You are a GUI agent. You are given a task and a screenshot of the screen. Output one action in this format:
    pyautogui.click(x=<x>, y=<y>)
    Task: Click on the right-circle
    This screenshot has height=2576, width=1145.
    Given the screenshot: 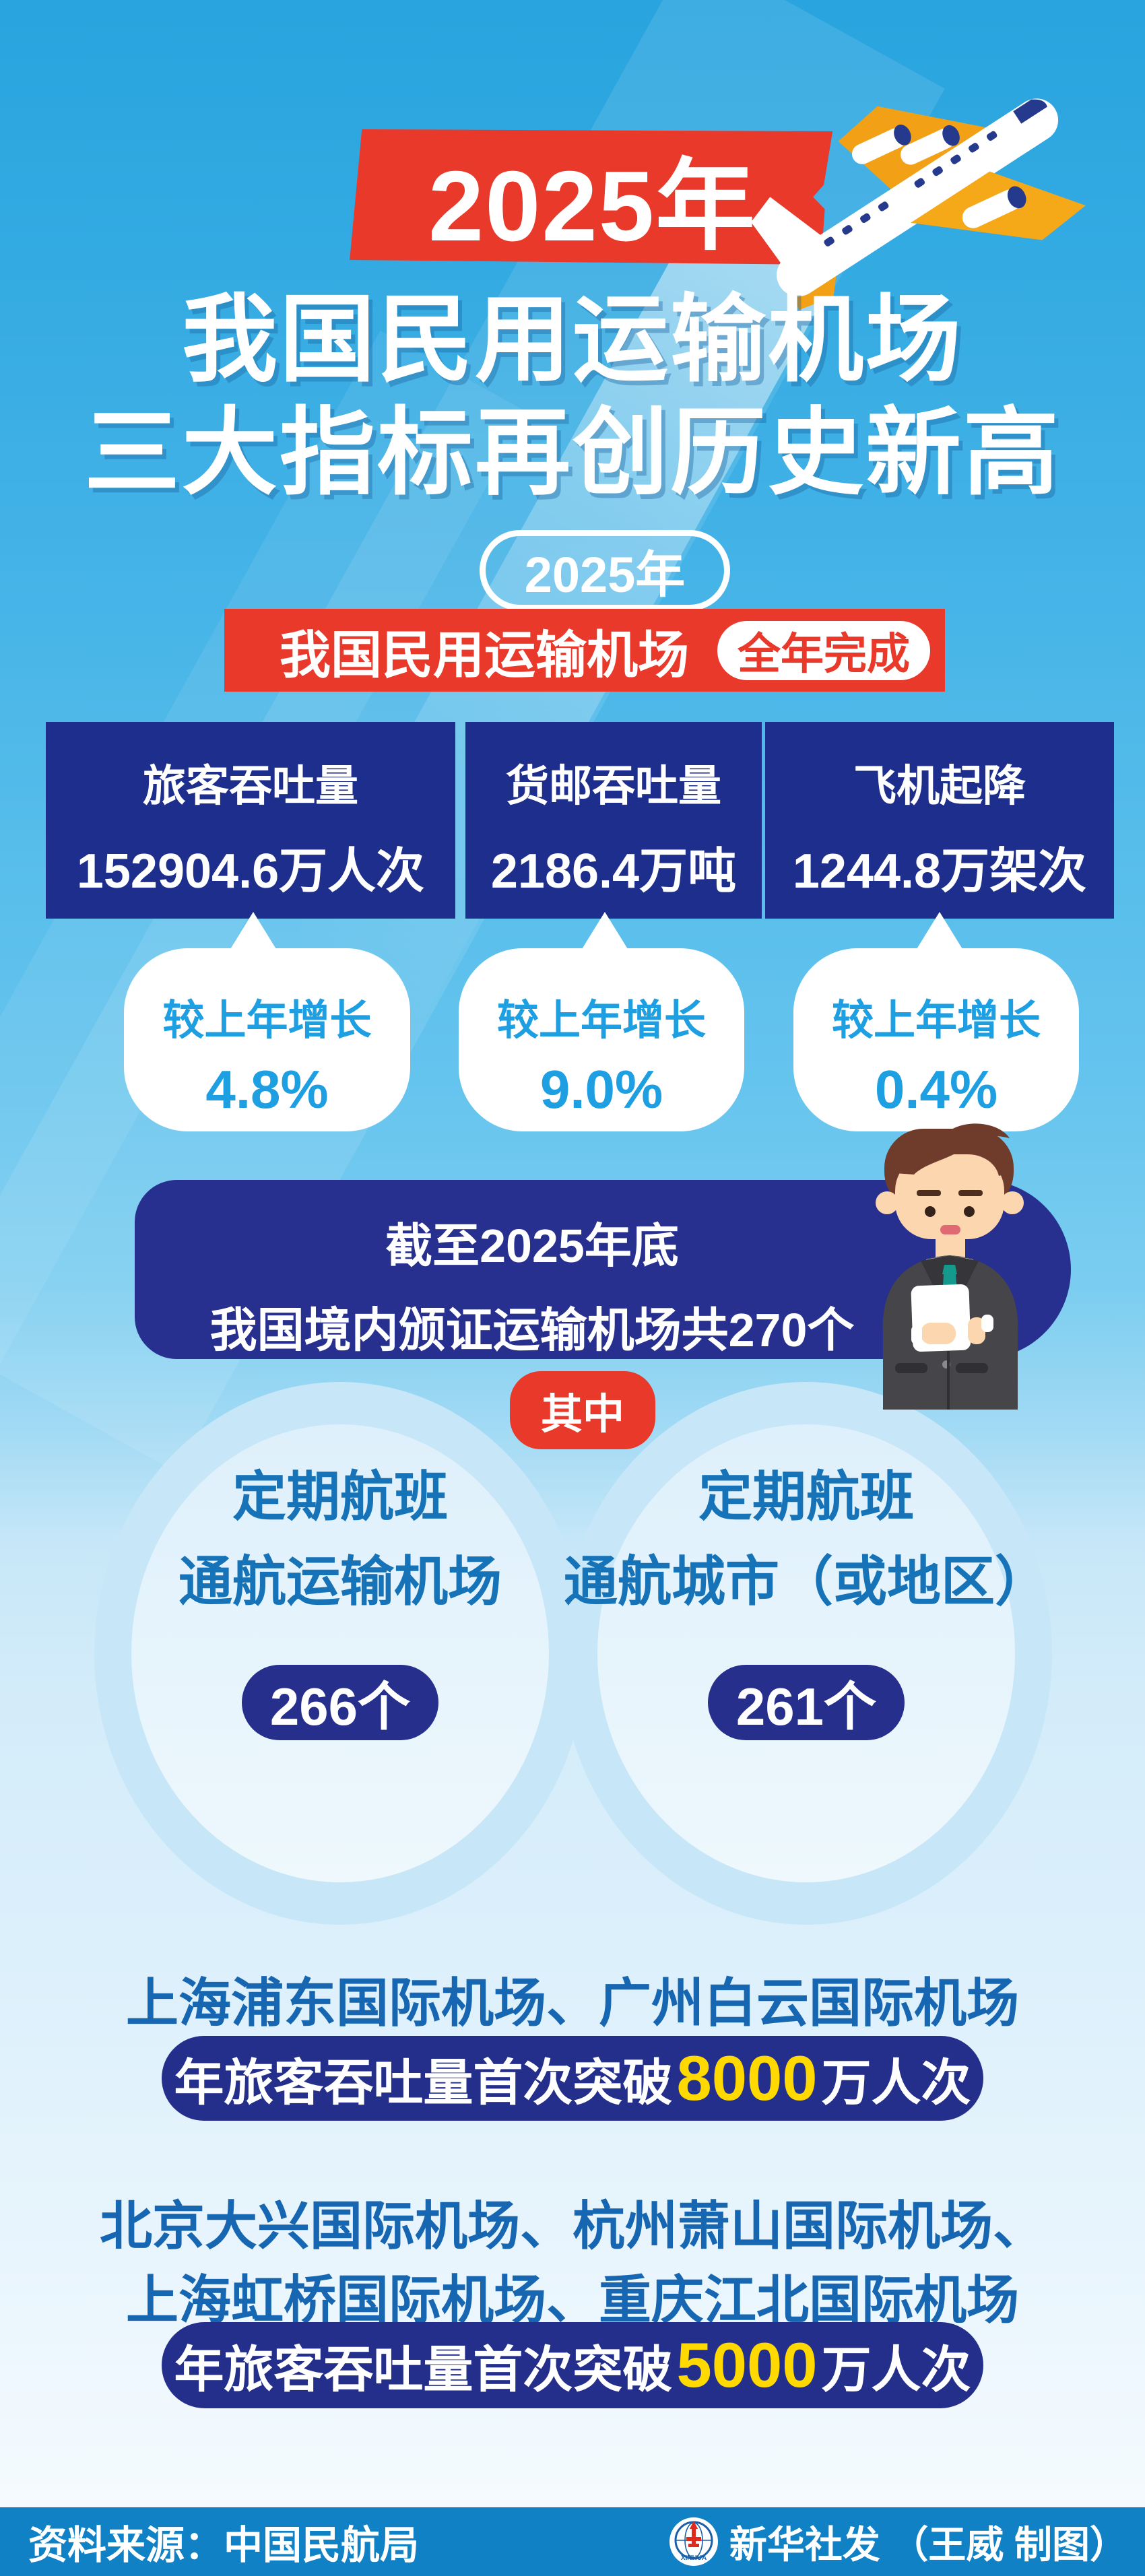 What is the action you would take?
    pyautogui.click(x=806, y=1653)
    